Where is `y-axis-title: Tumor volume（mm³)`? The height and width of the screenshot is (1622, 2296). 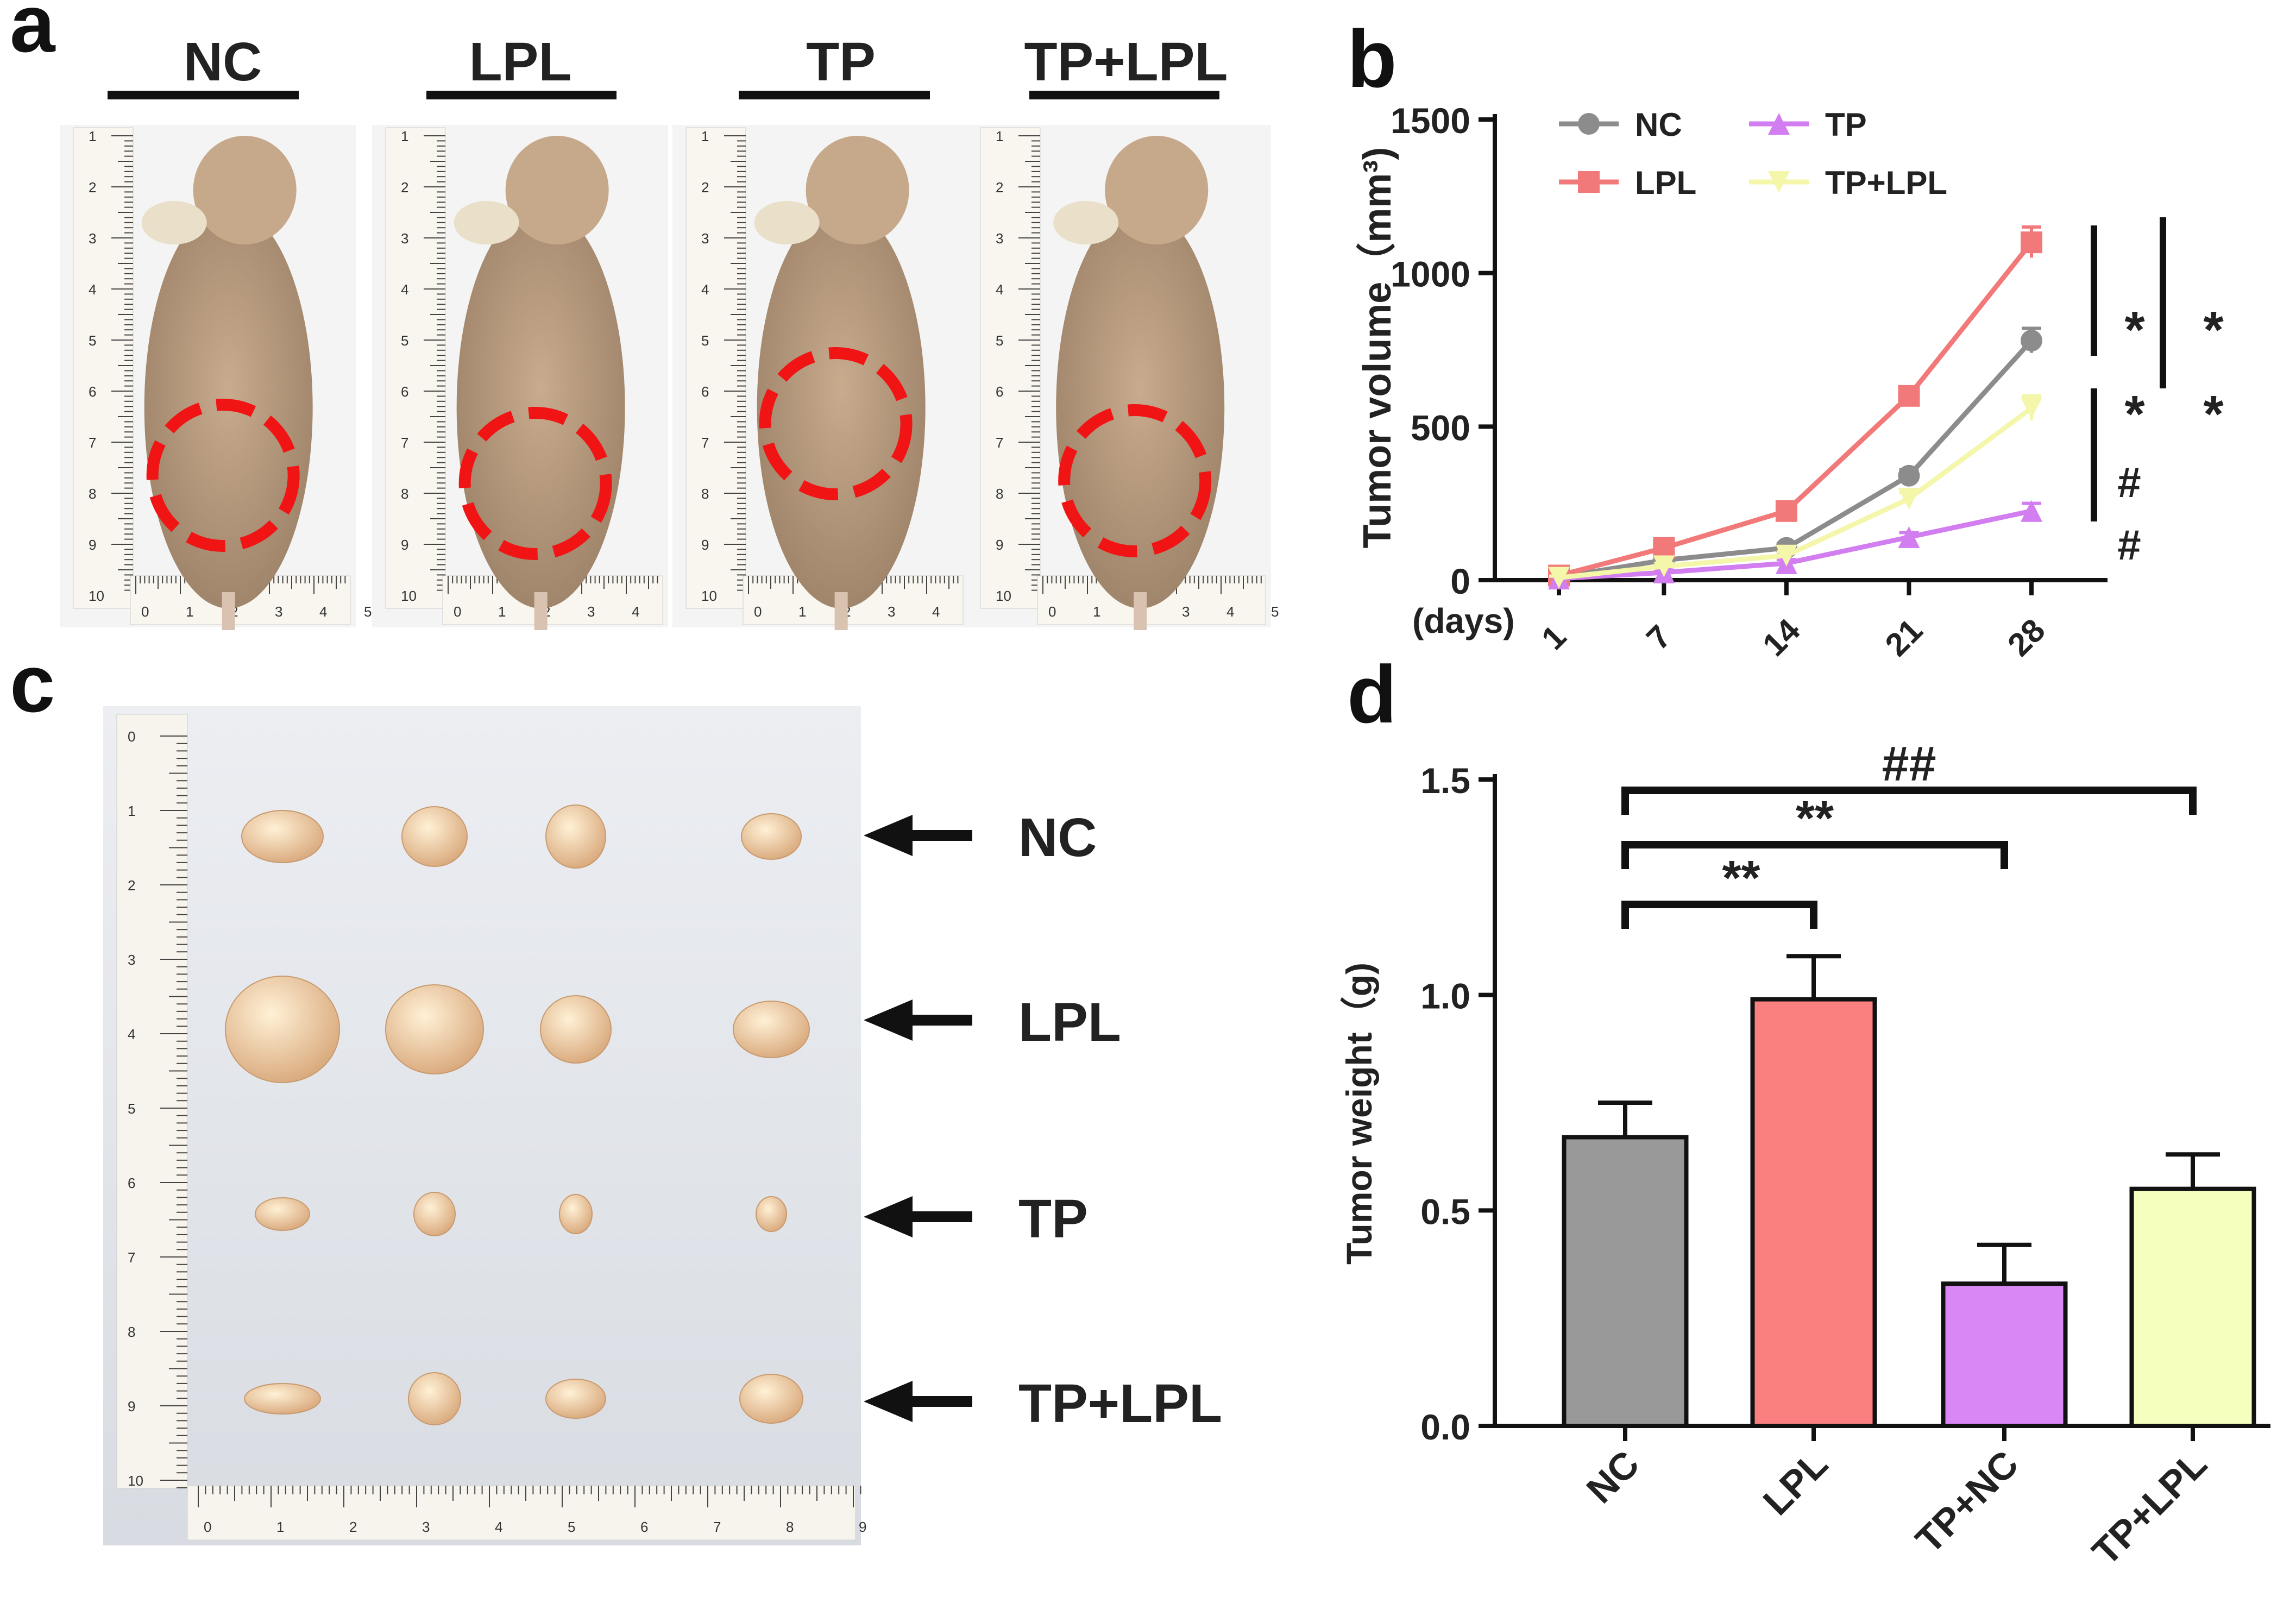 y-axis-title: Tumor volume（mm³) is located at coordinates (1377, 348).